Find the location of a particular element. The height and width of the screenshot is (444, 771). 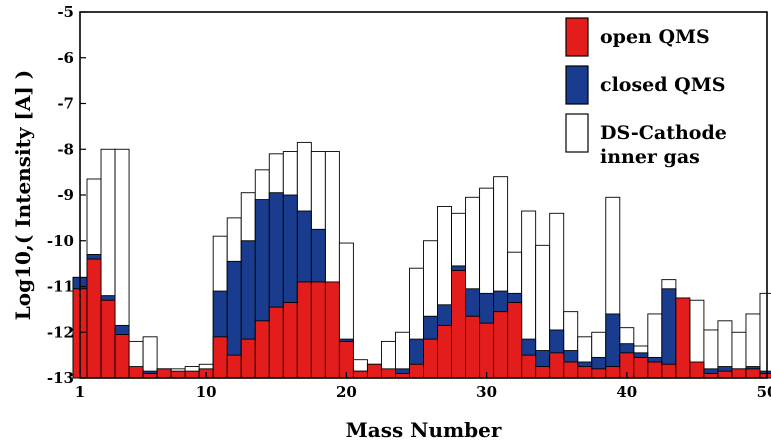

x-tick-label: 20 is located at coordinates (346, 392).